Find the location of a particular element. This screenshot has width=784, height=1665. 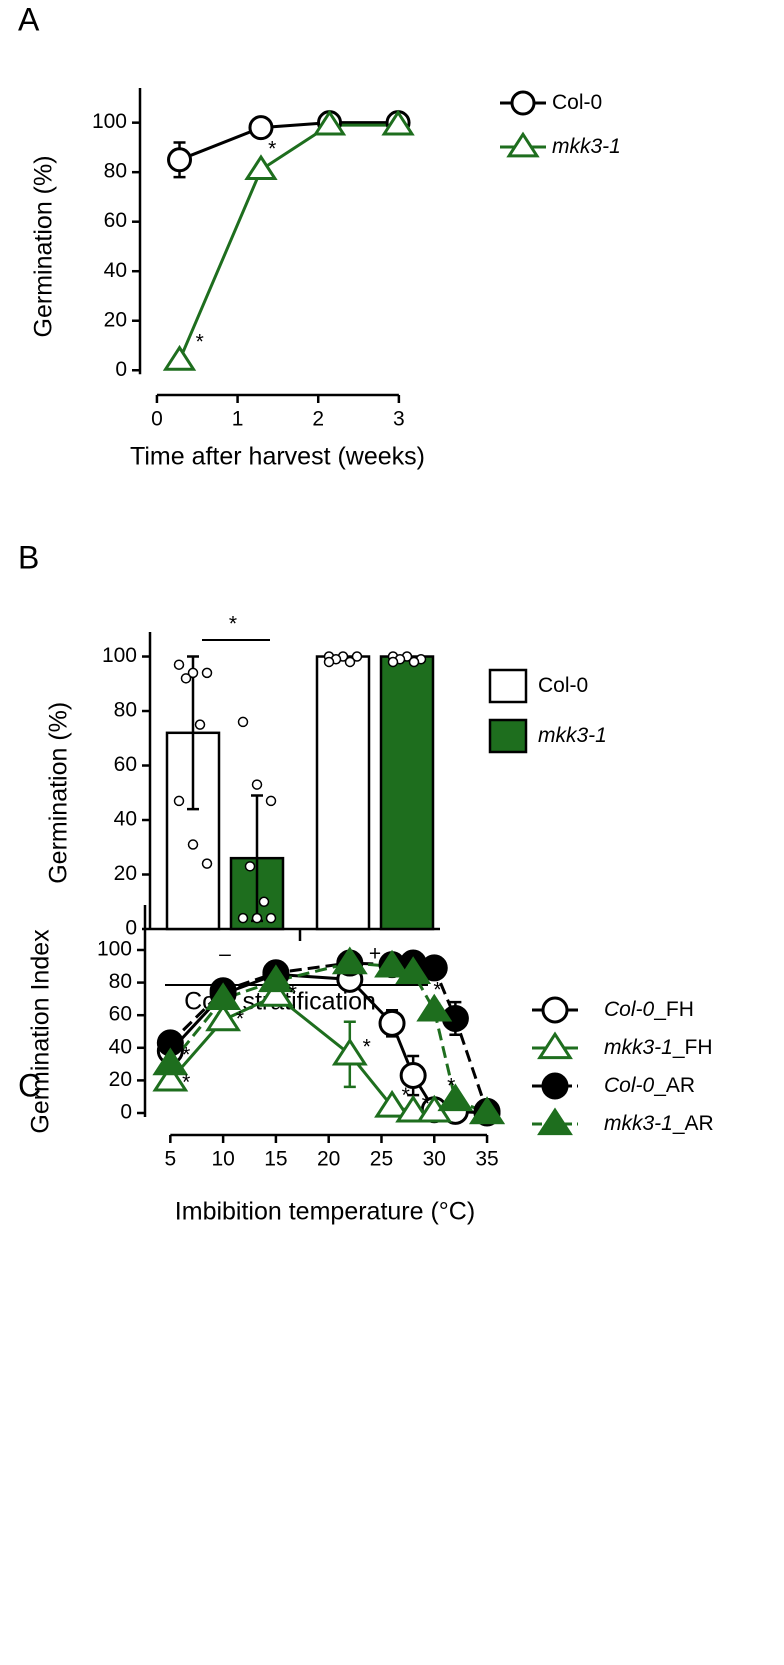

x-axis-label: Imbibition temperature (°C) is located at coordinates (325, 1212).